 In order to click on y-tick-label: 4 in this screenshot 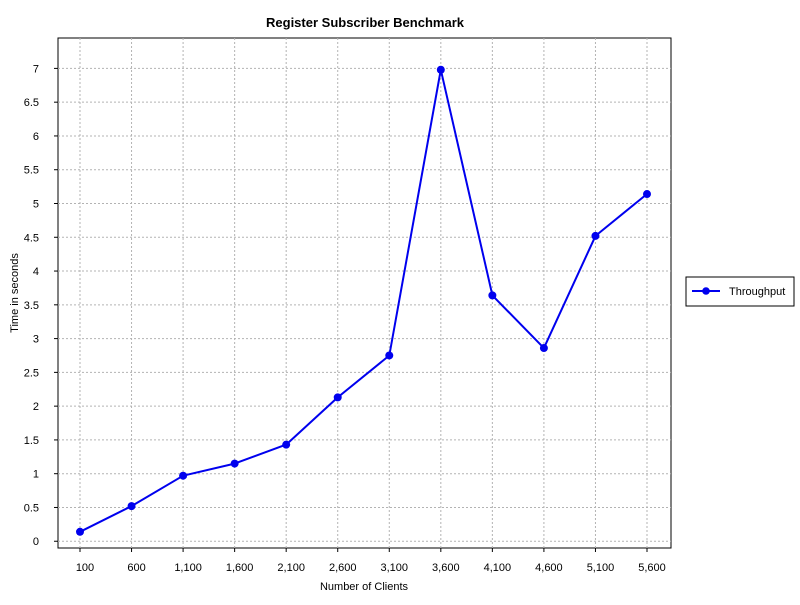, I will do `click(36, 272)`.